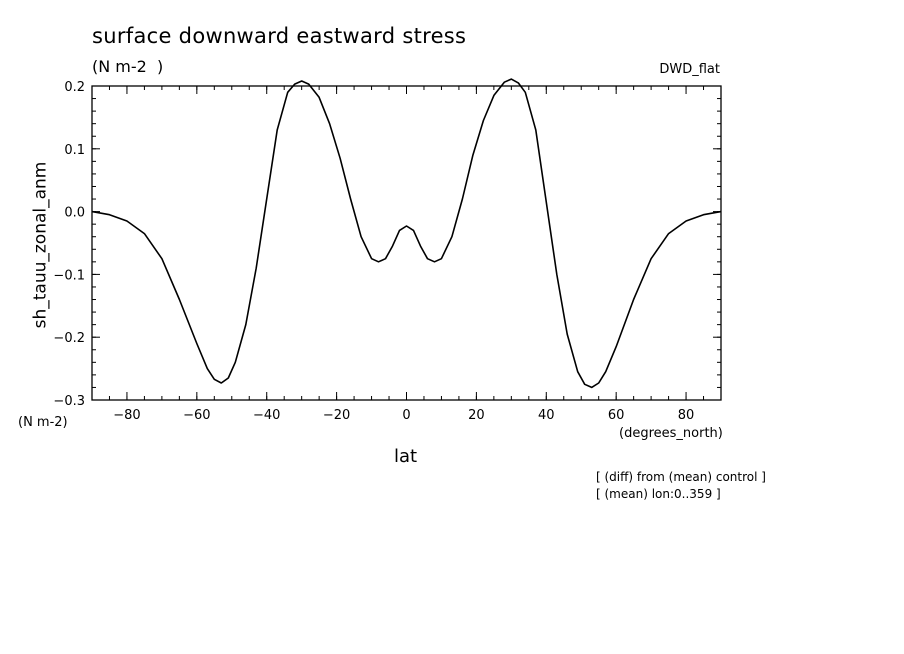  What do you see at coordinates (671, 433) in the screenshot?
I see `x-axis-units: (degrees_north)` at bounding box center [671, 433].